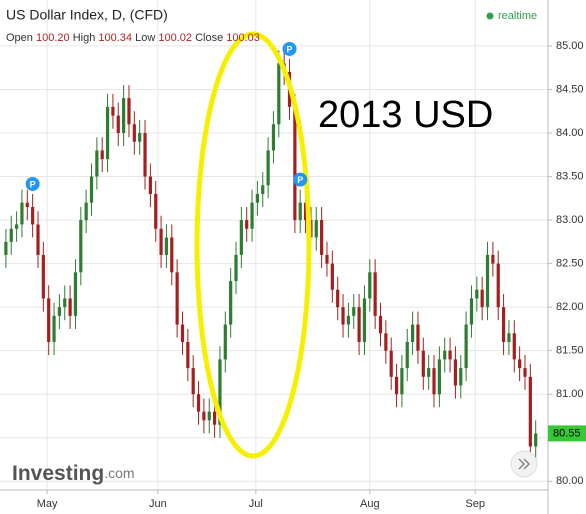 The height and width of the screenshot is (514, 586). What do you see at coordinates (517, 16) in the screenshot?
I see `status: realtime` at bounding box center [517, 16].